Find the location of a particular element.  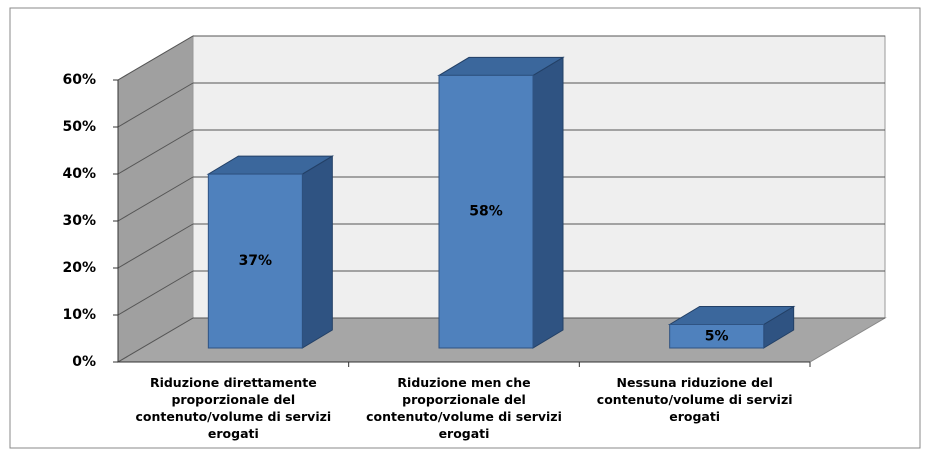

y-tick-label: 10% is located at coordinates (79, 315).